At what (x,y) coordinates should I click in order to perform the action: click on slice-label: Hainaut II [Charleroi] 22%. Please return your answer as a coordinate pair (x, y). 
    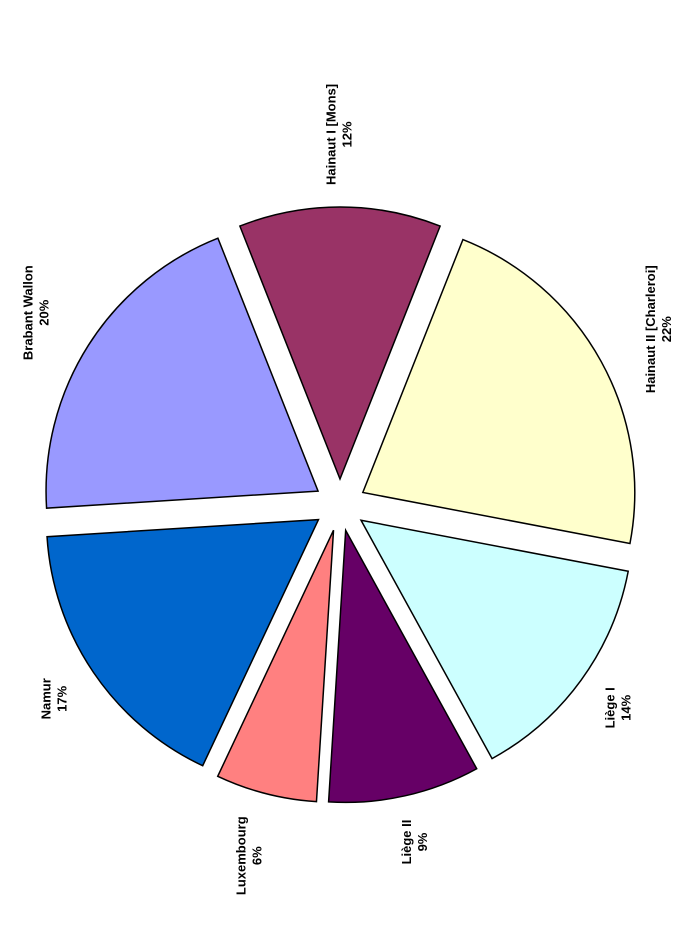
    Looking at the image, I should click on (658, 329).